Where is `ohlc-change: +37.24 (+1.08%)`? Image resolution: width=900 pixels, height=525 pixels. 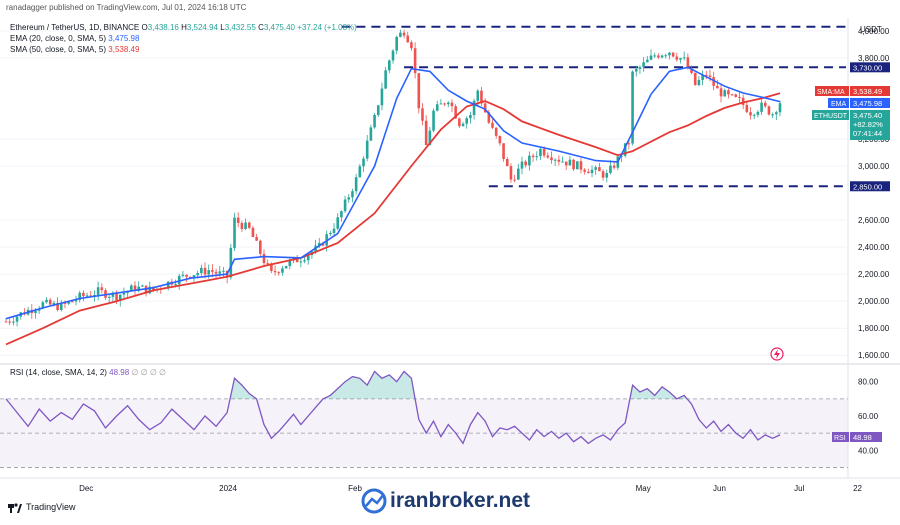
ohlc-change: +37.24 (+1.08%) is located at coordinates (327, 27).